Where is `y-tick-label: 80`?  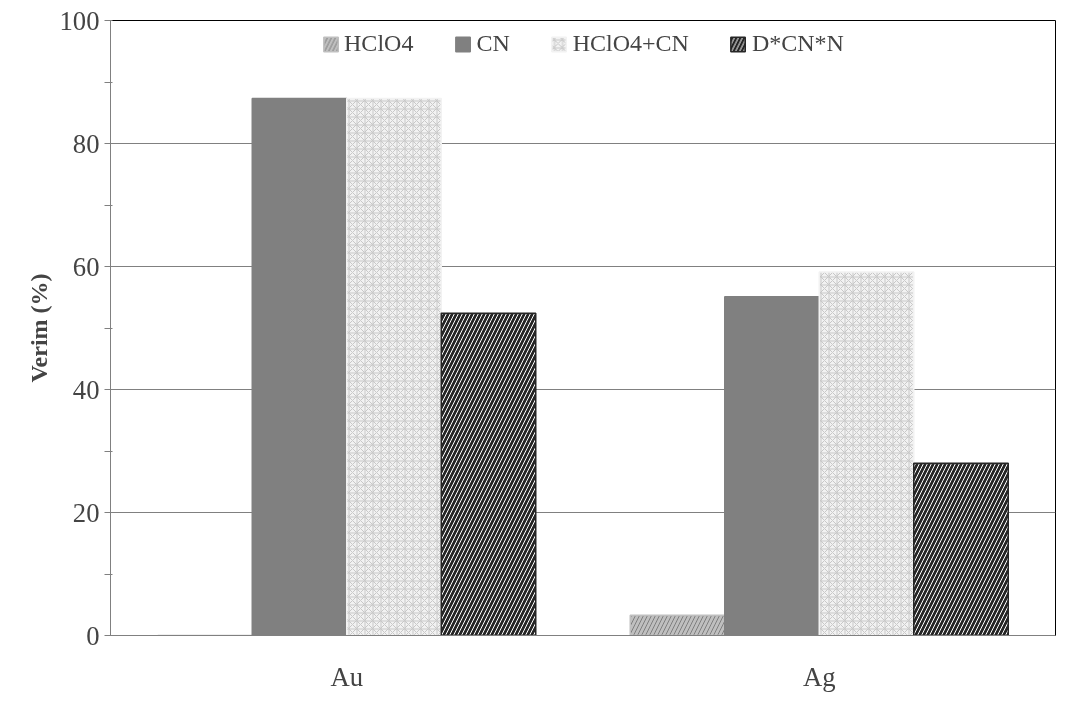 y-tick-label: 80 is located at coordinates (86, 143).